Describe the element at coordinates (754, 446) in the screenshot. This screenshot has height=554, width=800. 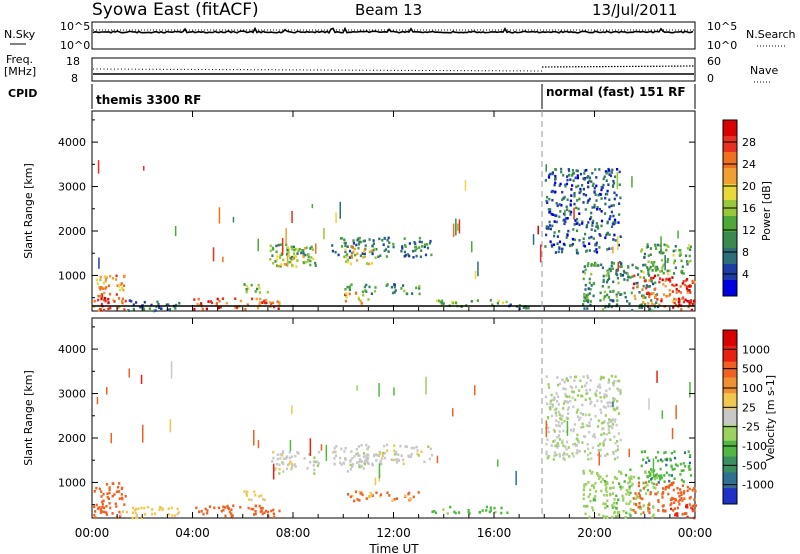
I see `velocity-colorbar-tick-label: -100` at that location.